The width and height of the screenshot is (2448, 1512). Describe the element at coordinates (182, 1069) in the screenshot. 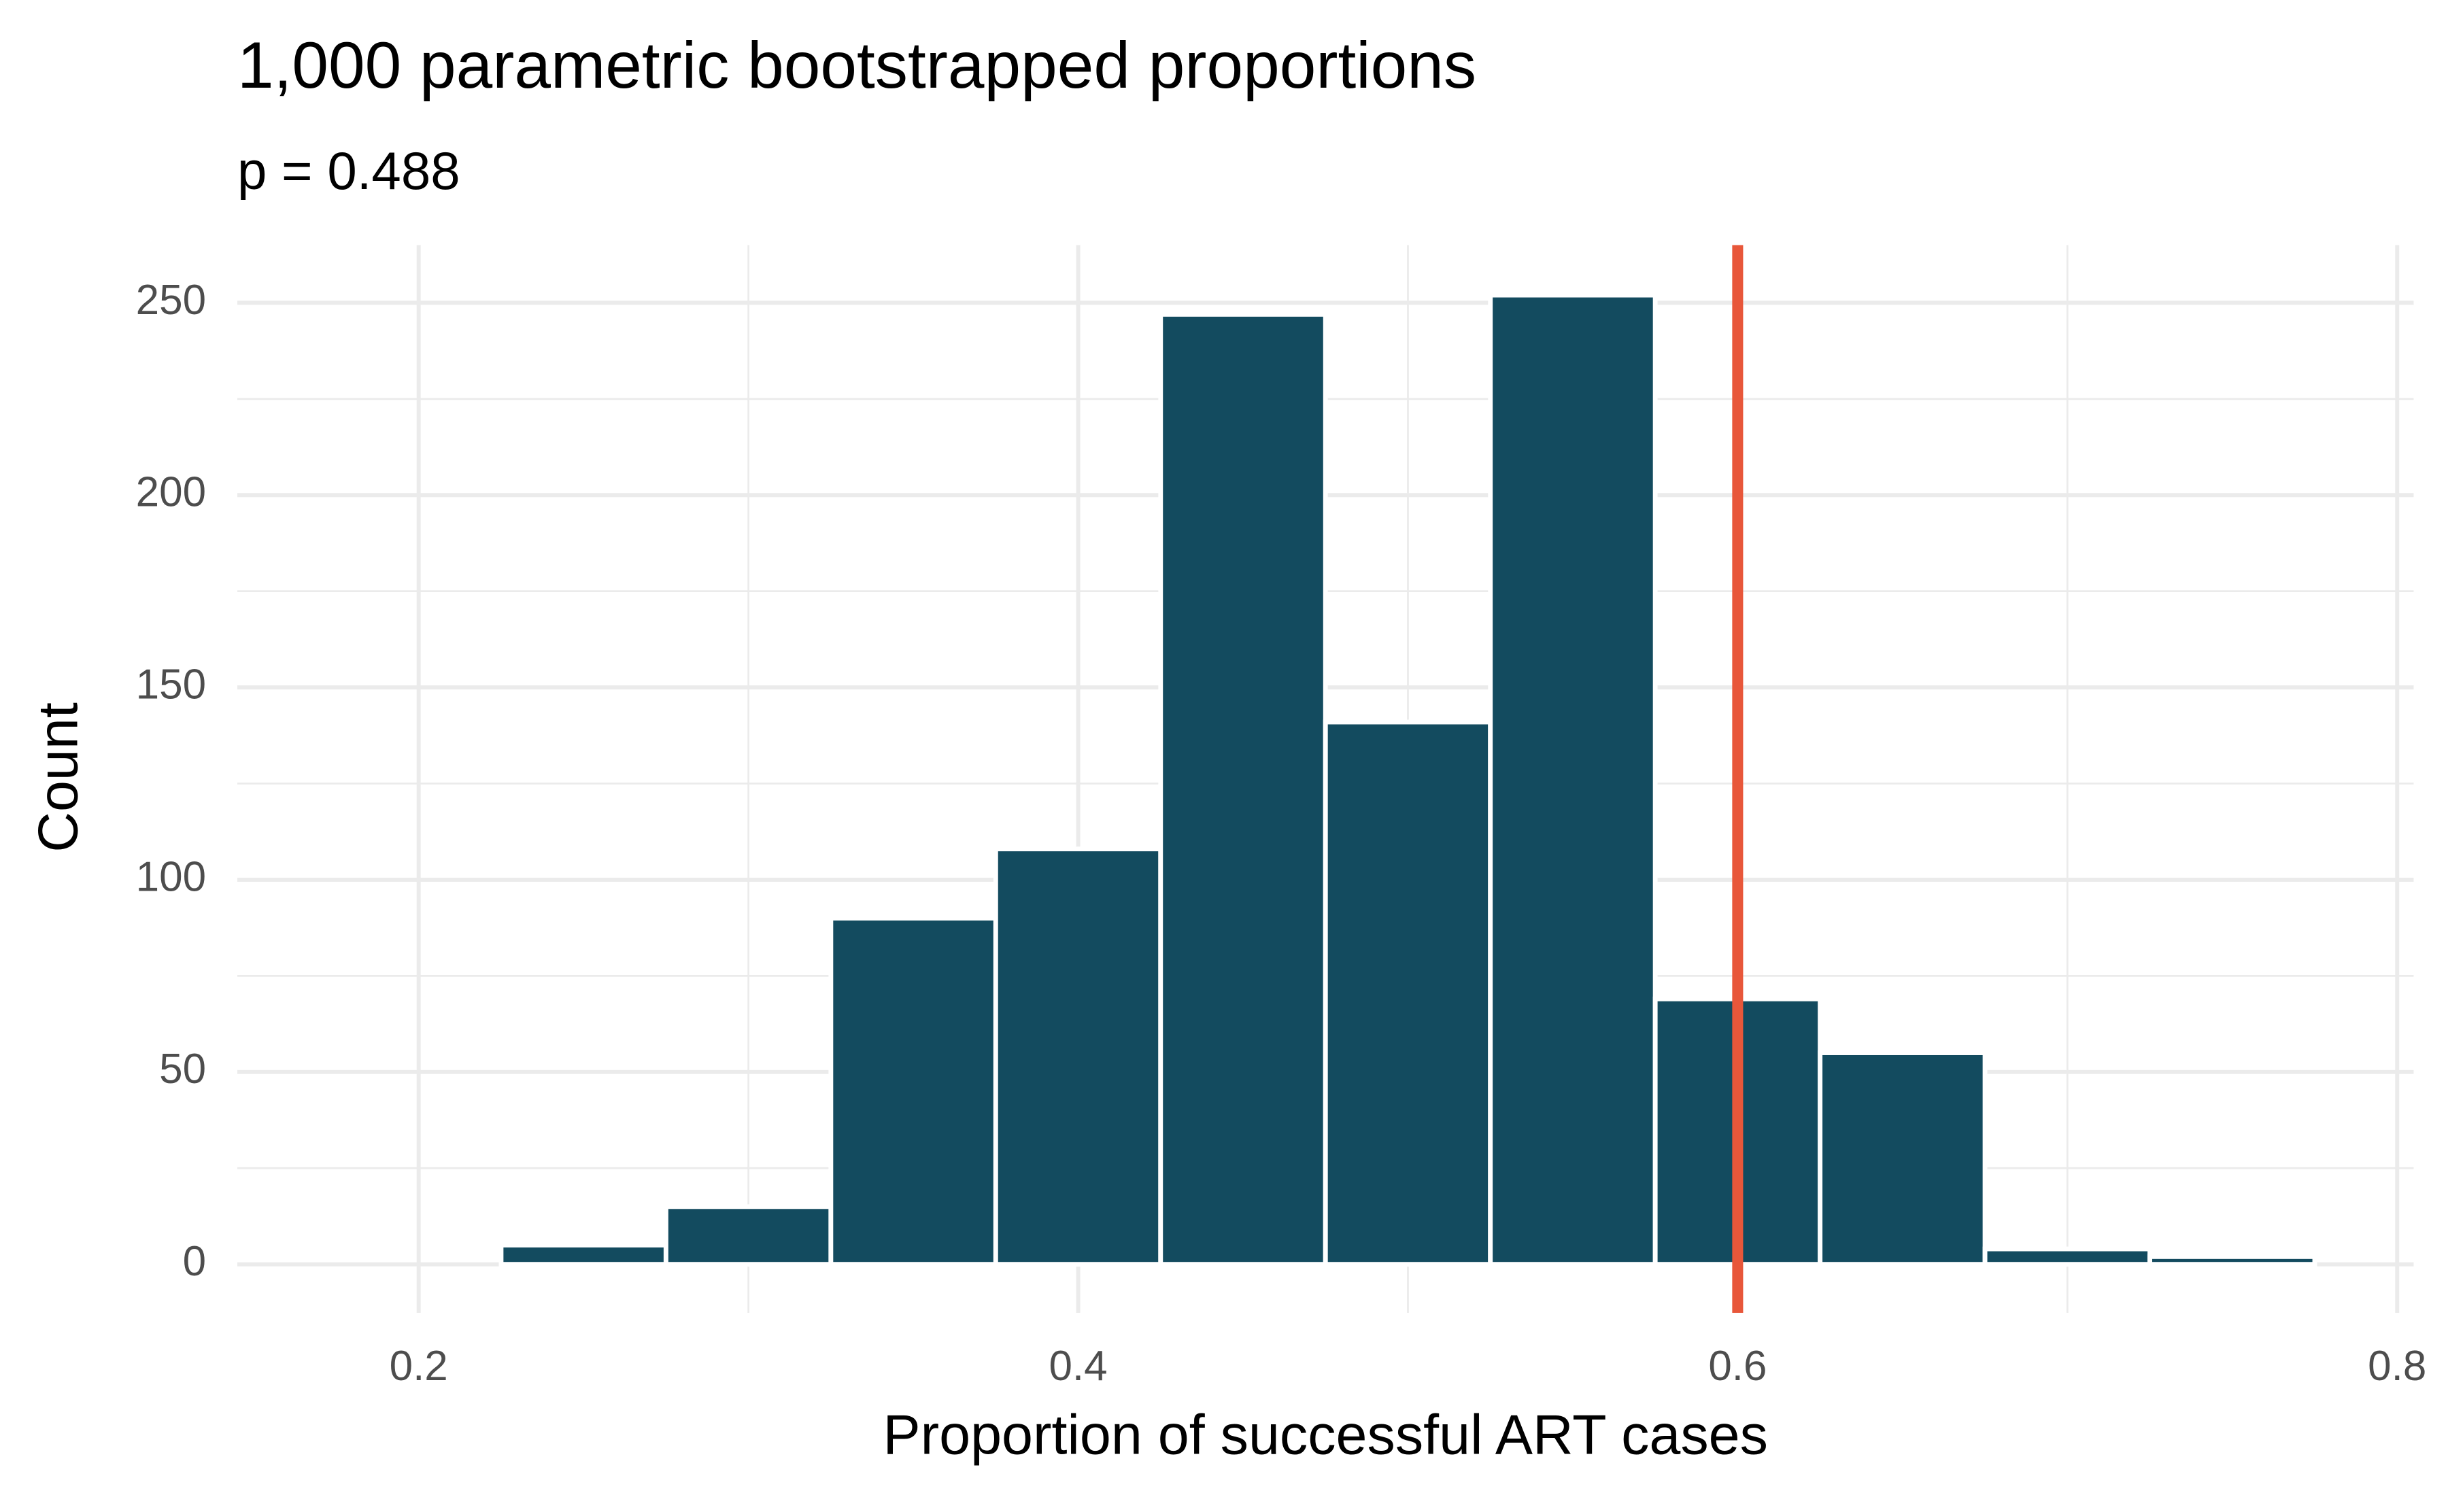

I see `y-tick-label: 50` at that location.